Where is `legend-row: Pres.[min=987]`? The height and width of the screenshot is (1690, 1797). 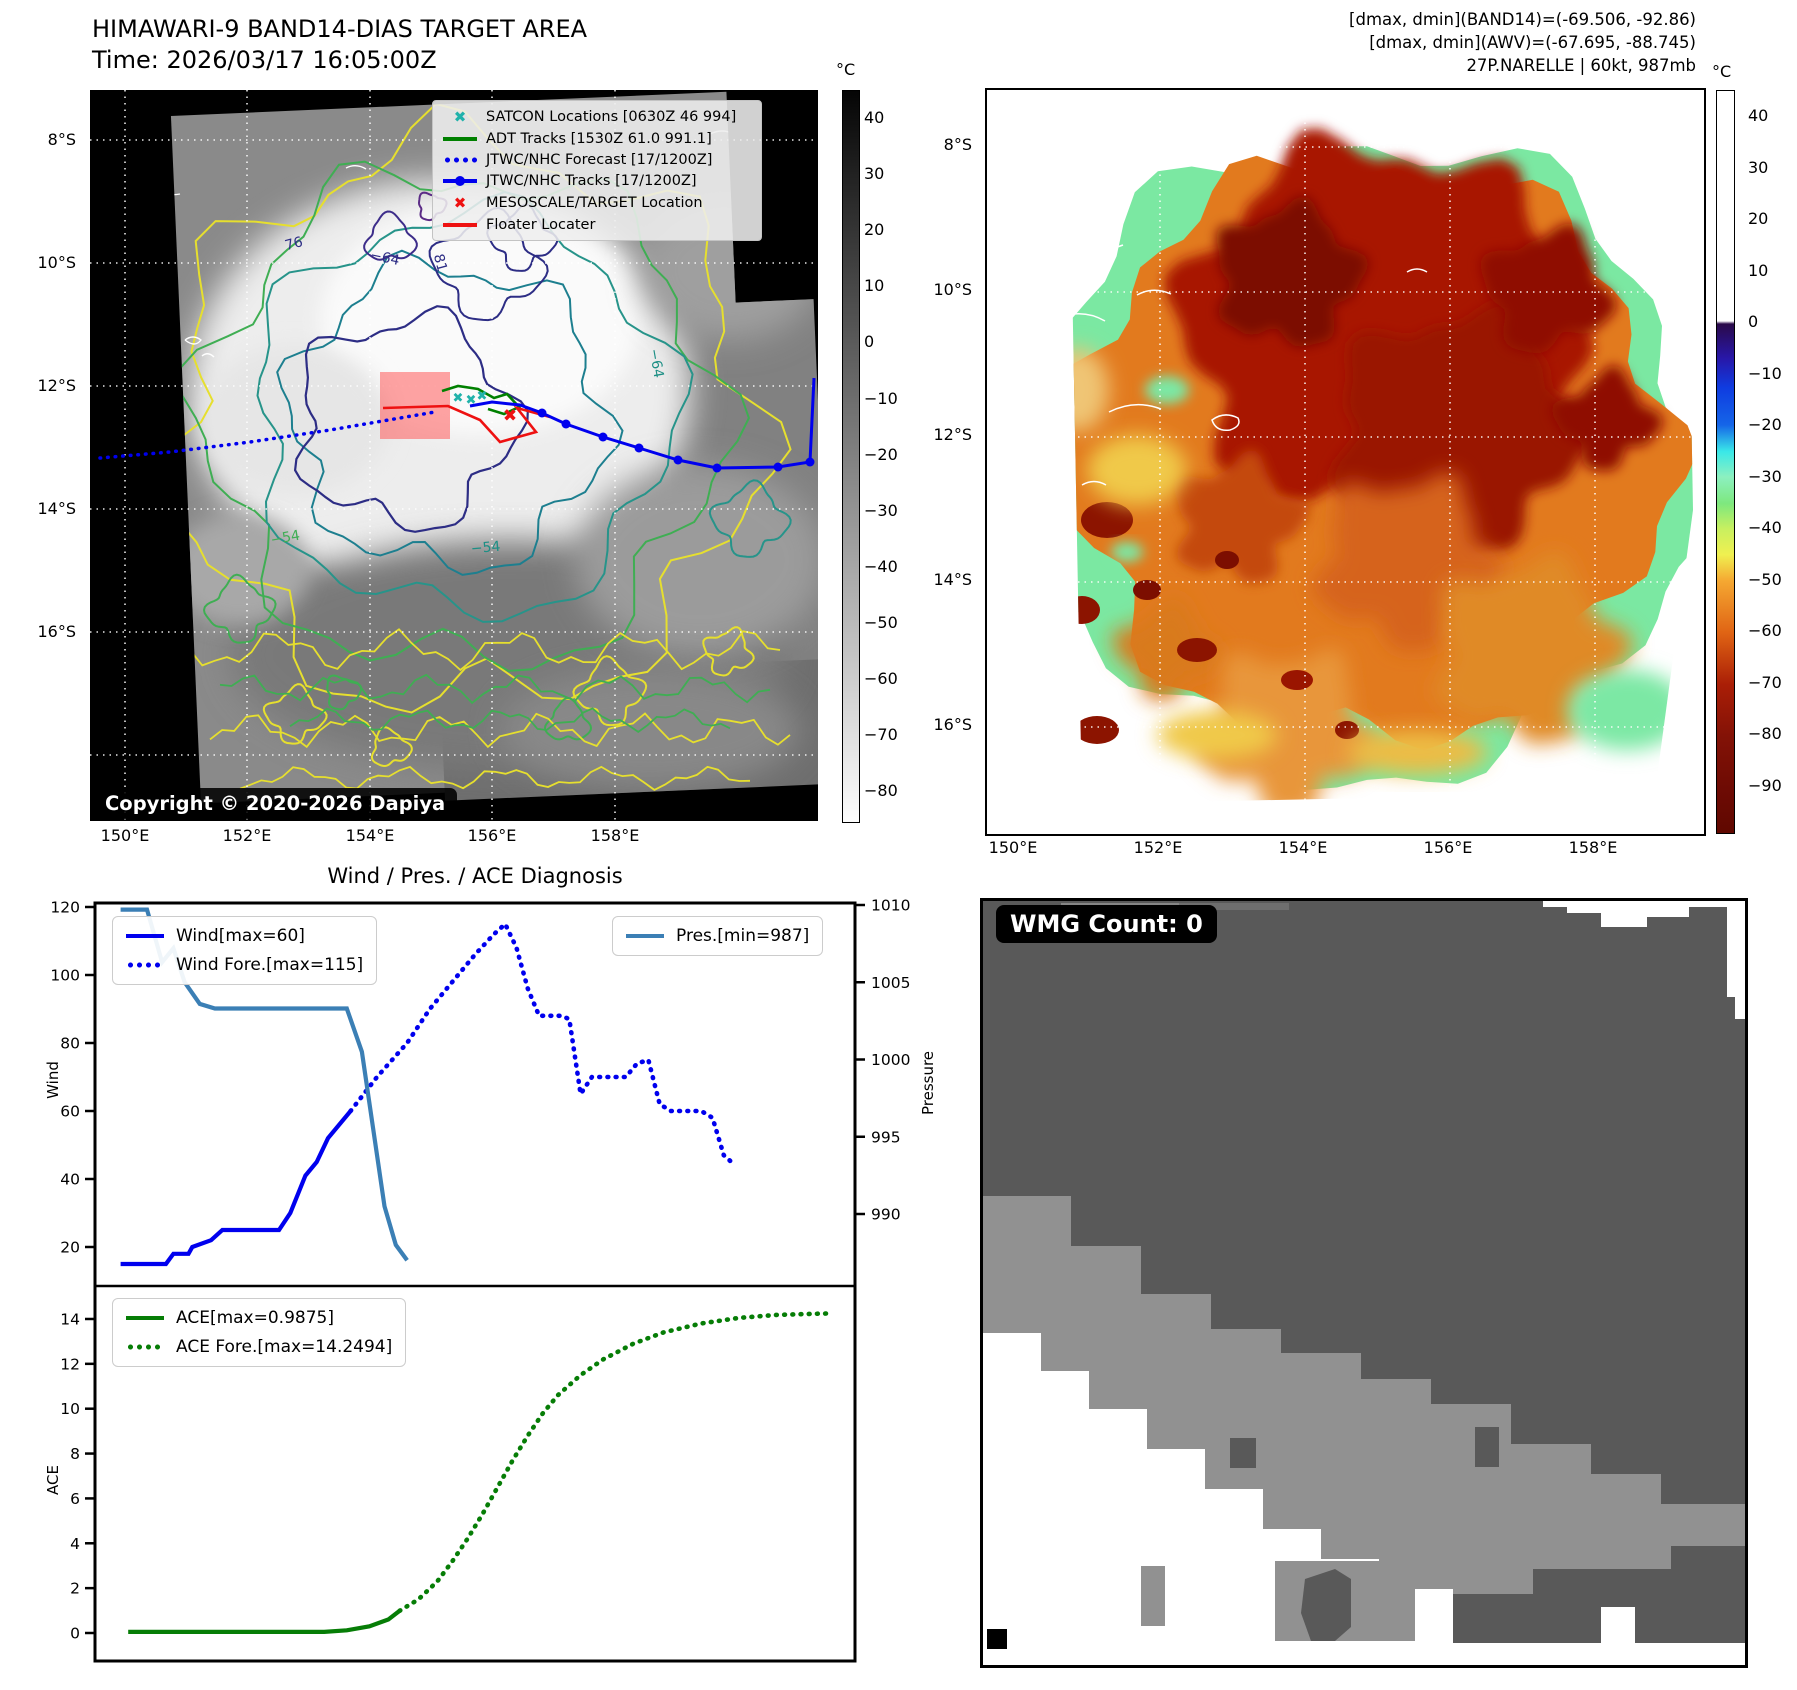
legend-row: Pres.[min=987] is located at coordinates (717, 936).